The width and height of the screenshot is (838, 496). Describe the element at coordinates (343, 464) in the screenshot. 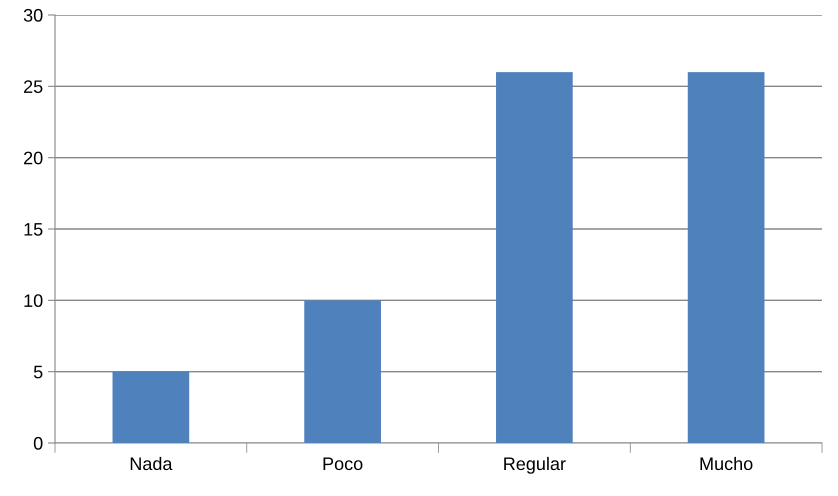

I see `x-tick-label: Poco` at that location.